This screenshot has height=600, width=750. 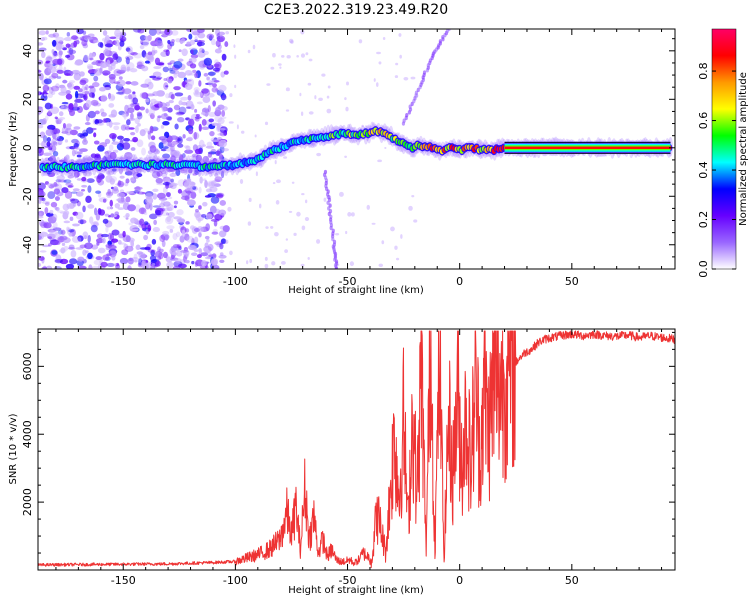 What do you see at coordinates (356, 290) in the screenshot?
I see `top-x-axis-label: Height of straight line (km)` at bounding box center [356, 290].